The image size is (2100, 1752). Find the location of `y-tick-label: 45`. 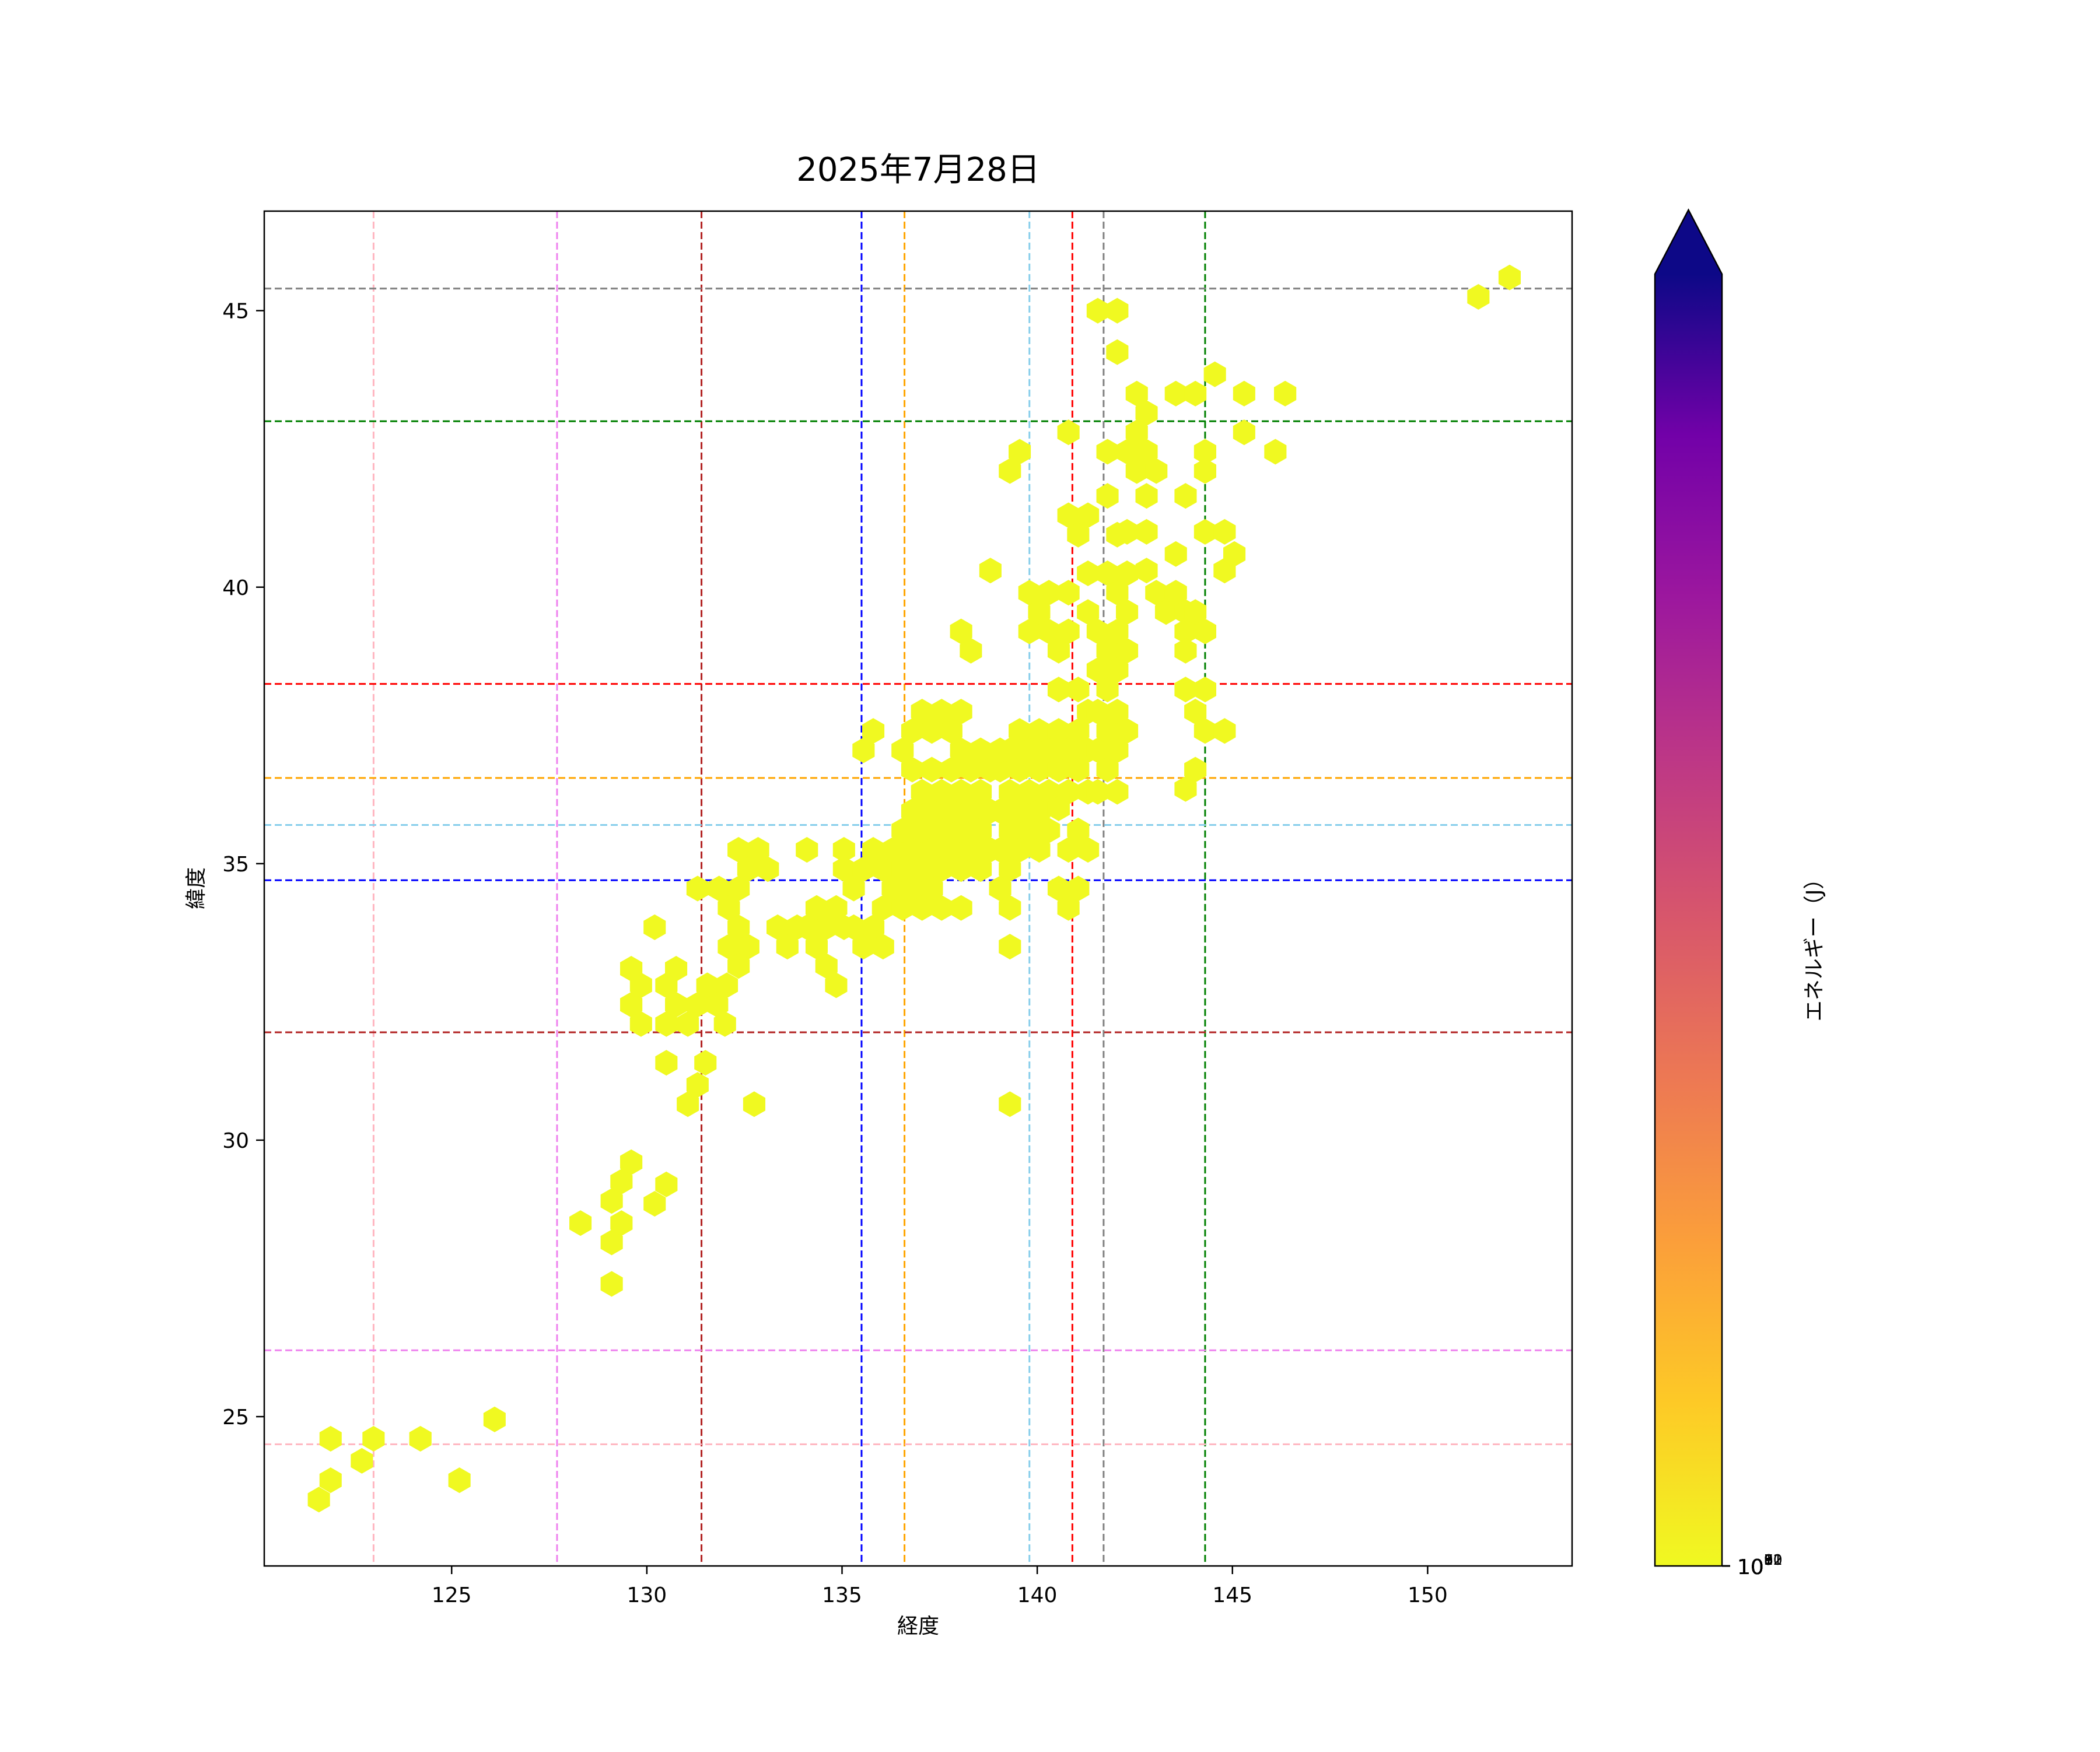

y-tick-label: 45 is located at coordinates (235, 312).